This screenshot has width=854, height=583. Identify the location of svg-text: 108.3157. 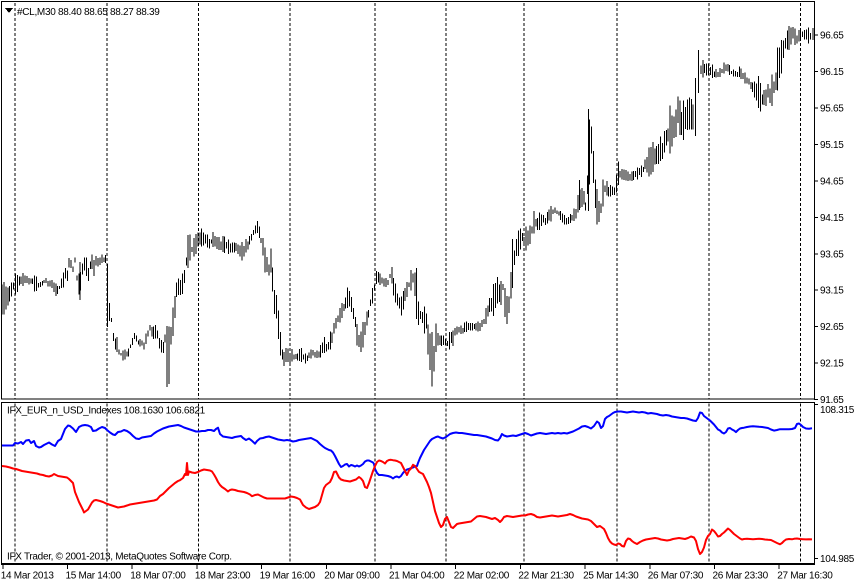
(837, 410).